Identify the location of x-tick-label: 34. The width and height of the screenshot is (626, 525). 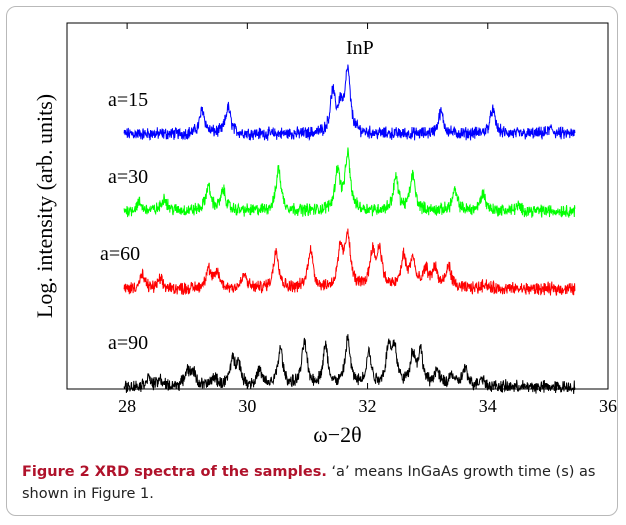
(488, 406).